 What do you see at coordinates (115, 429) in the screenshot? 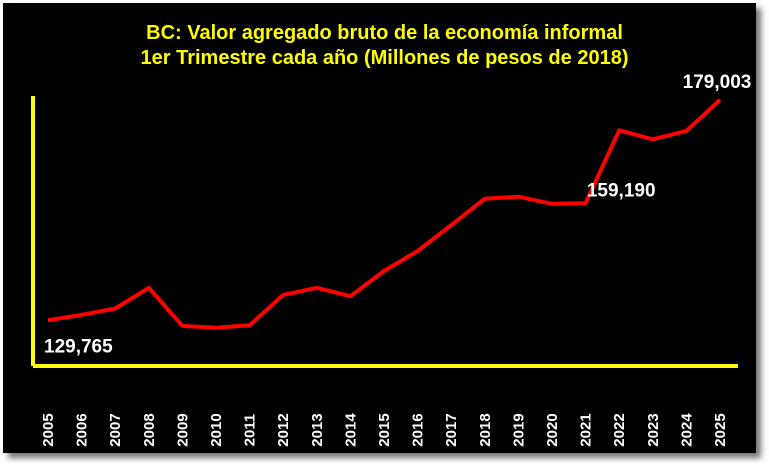
I see `x-tick-label: 2007` at bounding box center [115, 429].